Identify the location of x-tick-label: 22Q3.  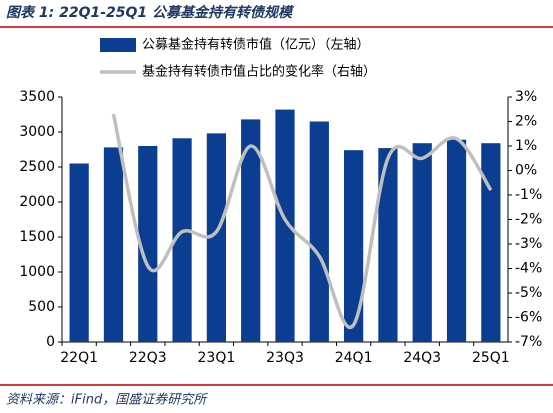
(148, 358).